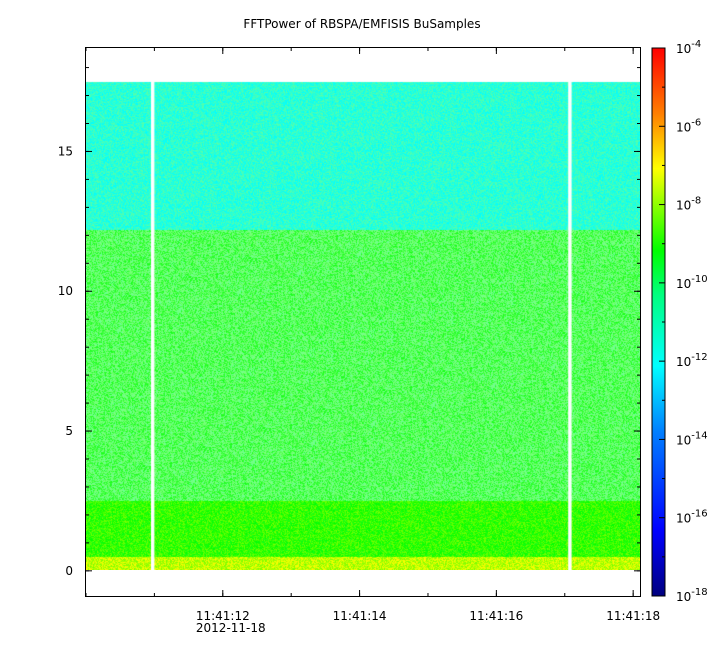  What do you see at coordinates (688, 204) in the screenshot?
I see `colorbar-tick-label: 10⁻⁸` at bounding box center [688, 204].